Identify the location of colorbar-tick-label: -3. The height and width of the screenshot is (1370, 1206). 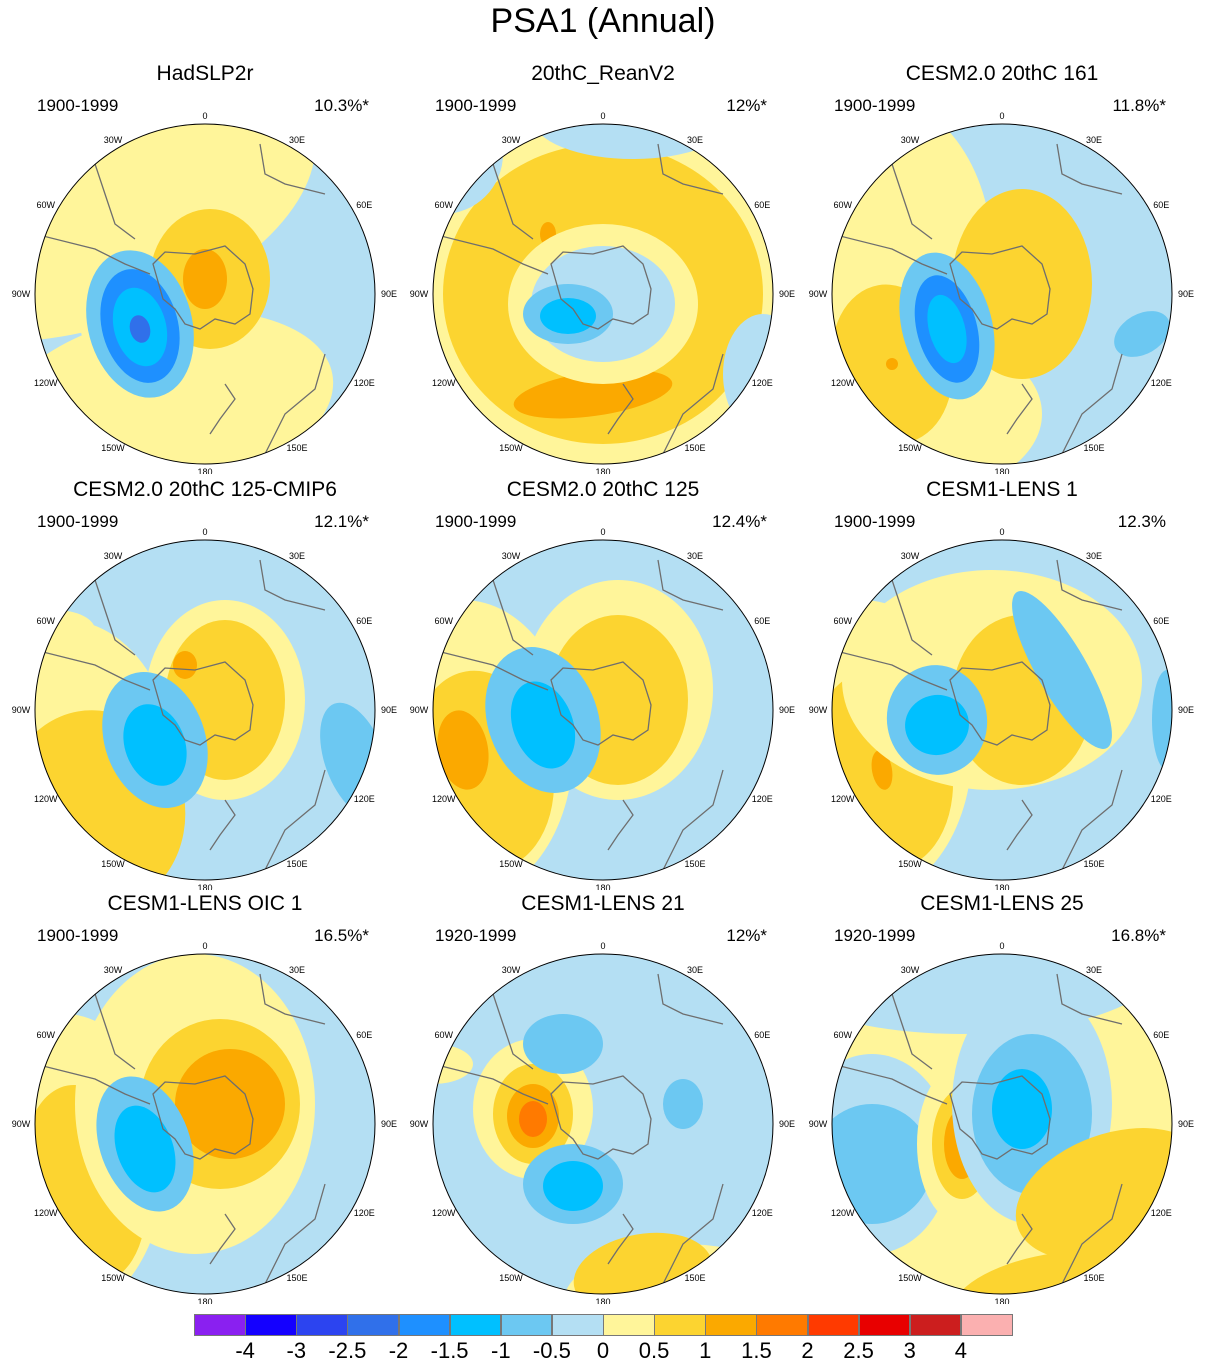
(296, 1350).